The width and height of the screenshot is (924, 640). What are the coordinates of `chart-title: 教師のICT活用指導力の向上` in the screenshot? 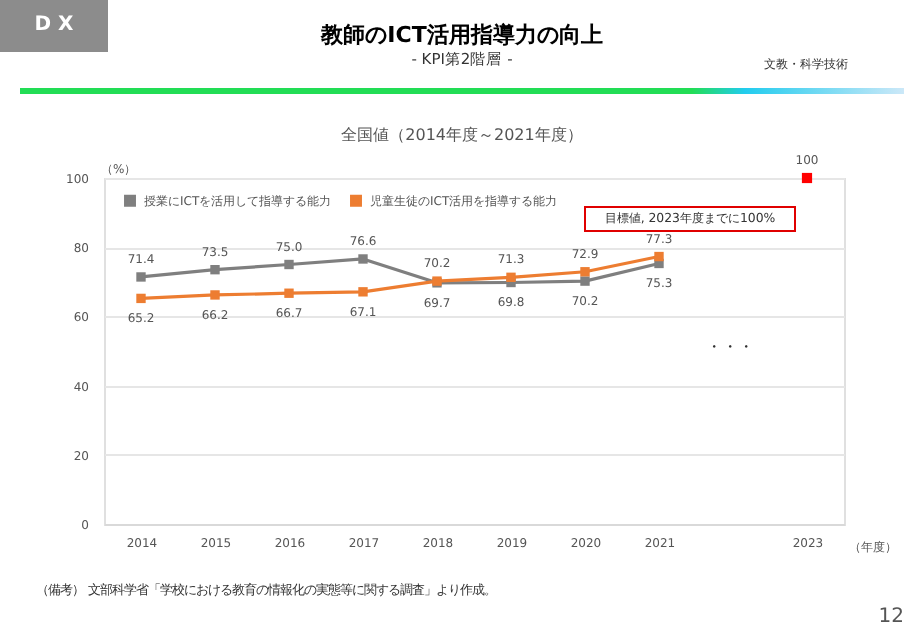 It's located at (462, 35).